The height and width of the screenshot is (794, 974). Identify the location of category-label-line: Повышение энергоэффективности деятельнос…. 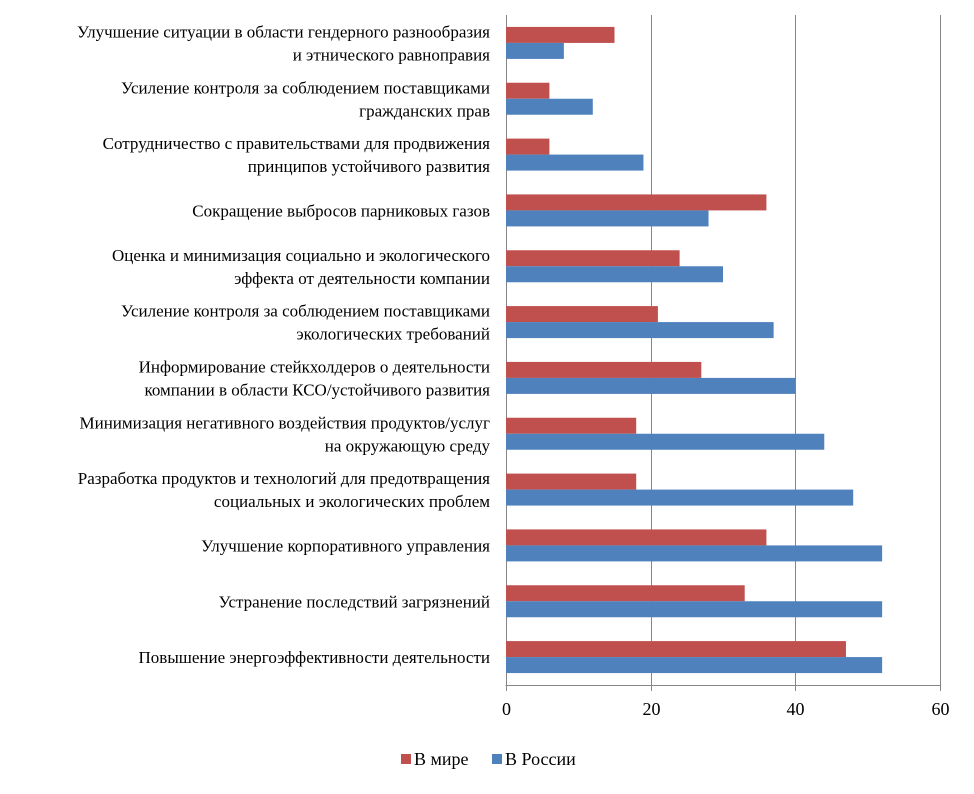
(314, 657).